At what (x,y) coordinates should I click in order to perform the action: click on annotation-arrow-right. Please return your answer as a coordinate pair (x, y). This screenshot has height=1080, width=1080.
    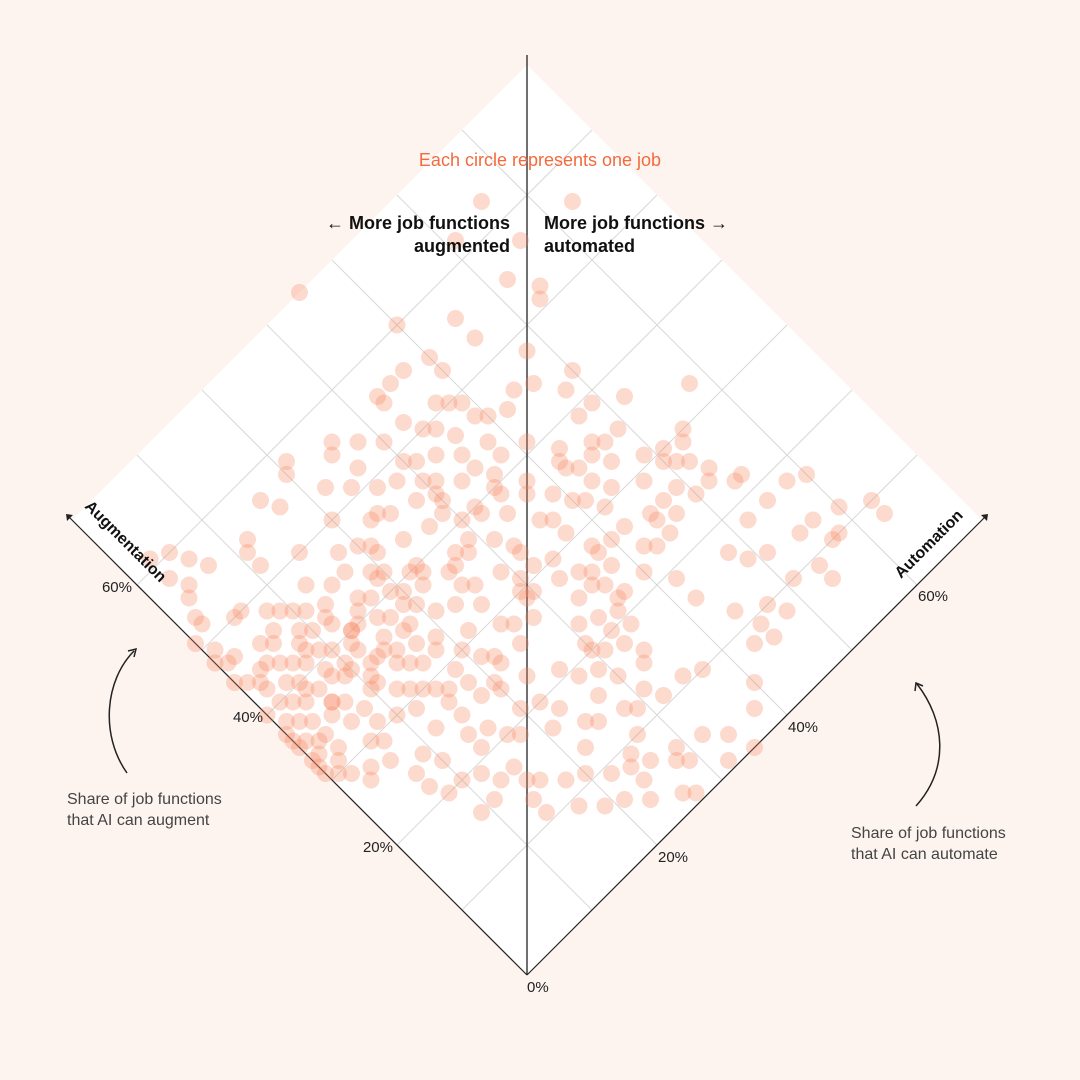
    Looking at the image, I should click on (928, 745).